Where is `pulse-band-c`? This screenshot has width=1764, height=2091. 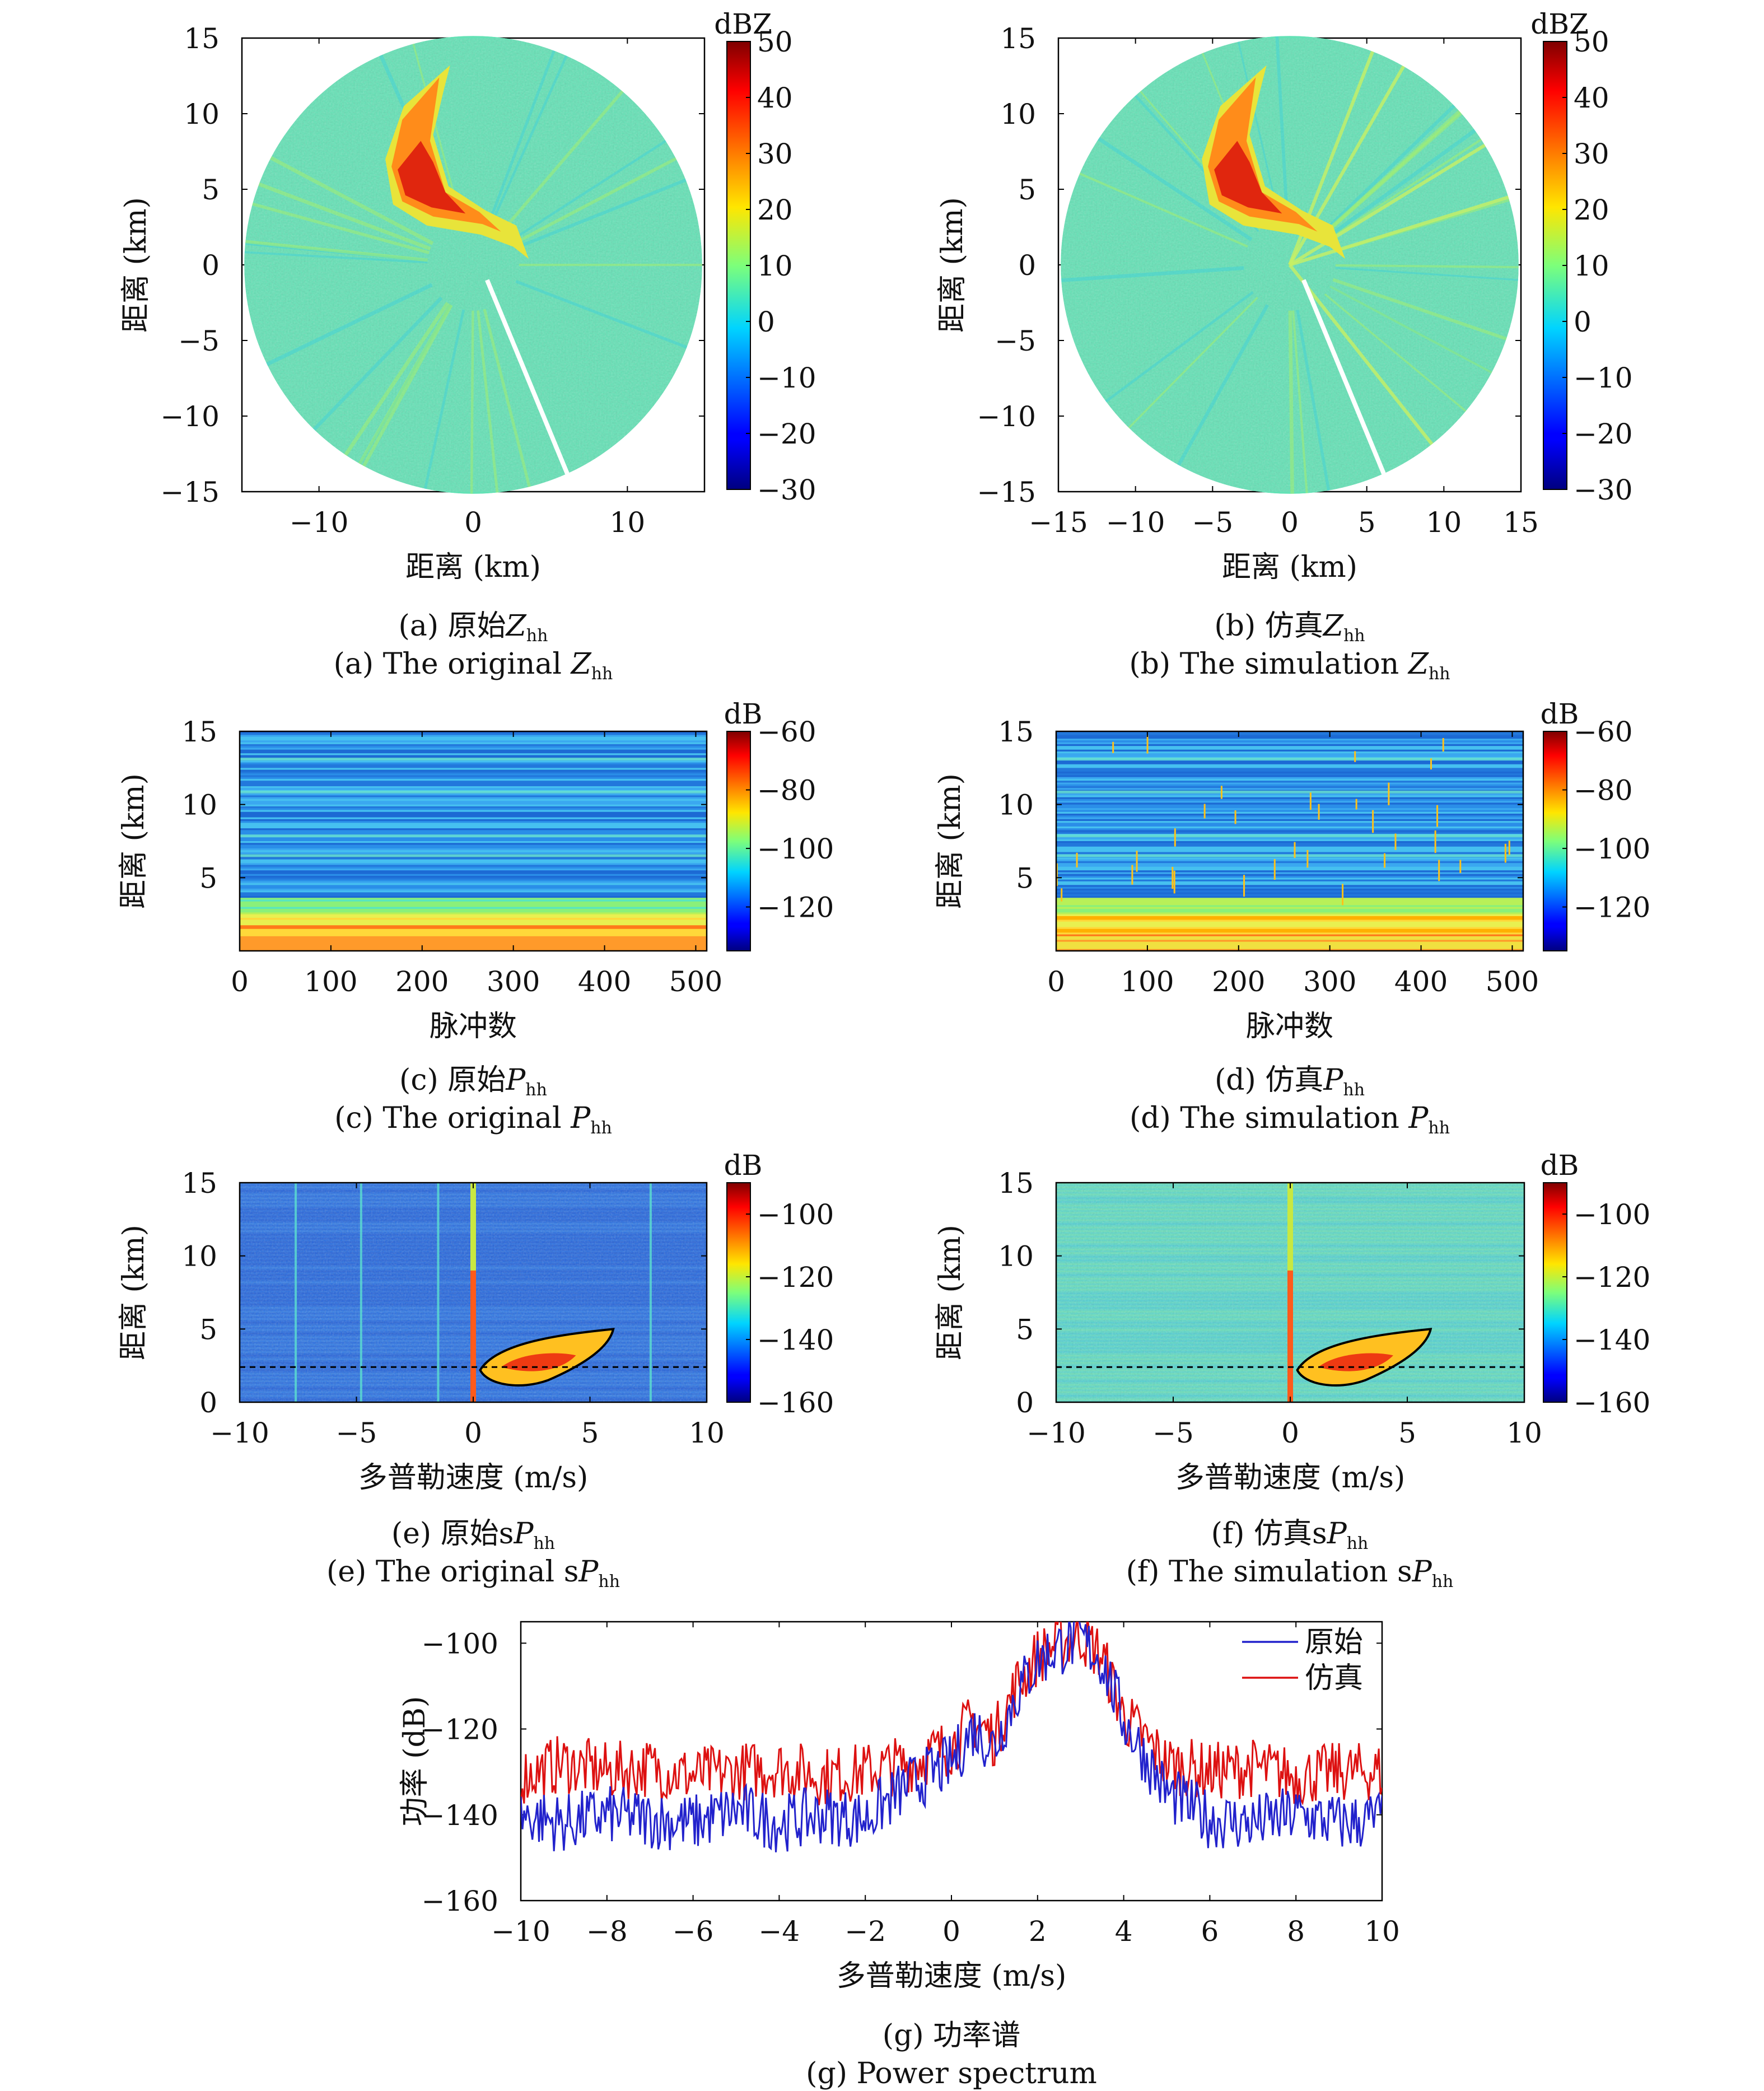
pulse-band-c is located at coordinates (474, 792).